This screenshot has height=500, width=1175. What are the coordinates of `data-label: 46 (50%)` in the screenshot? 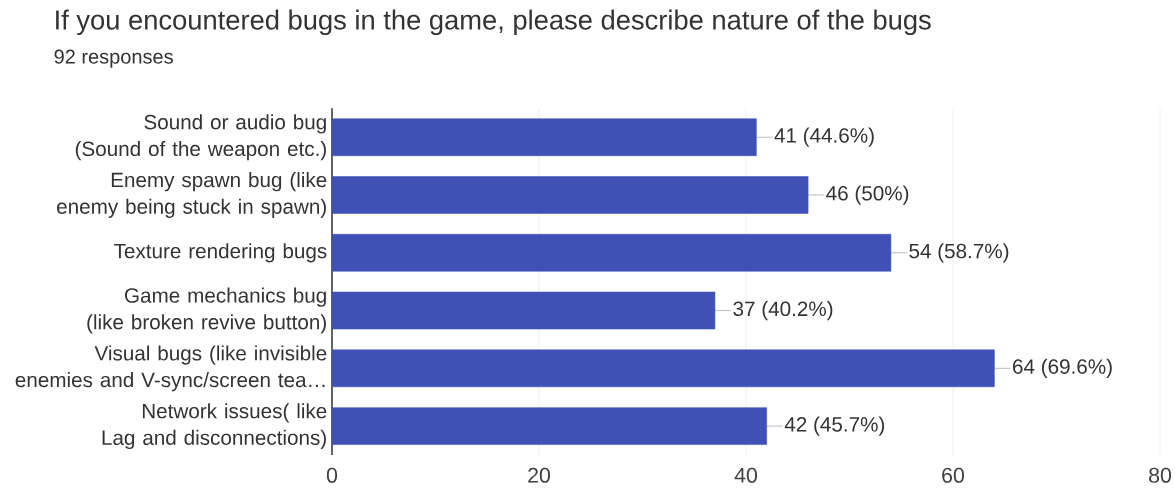 It's located at (867, 195).